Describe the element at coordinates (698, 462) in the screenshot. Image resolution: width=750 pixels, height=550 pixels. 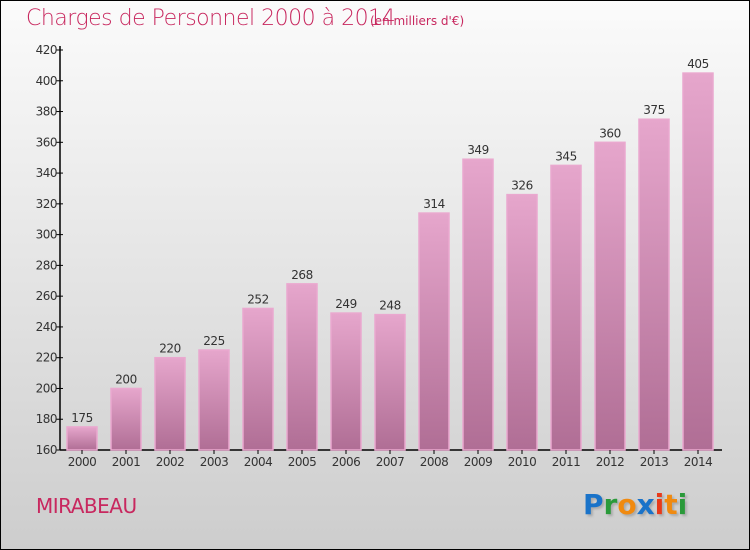
I see `x-tick-label: 2014` at that location.